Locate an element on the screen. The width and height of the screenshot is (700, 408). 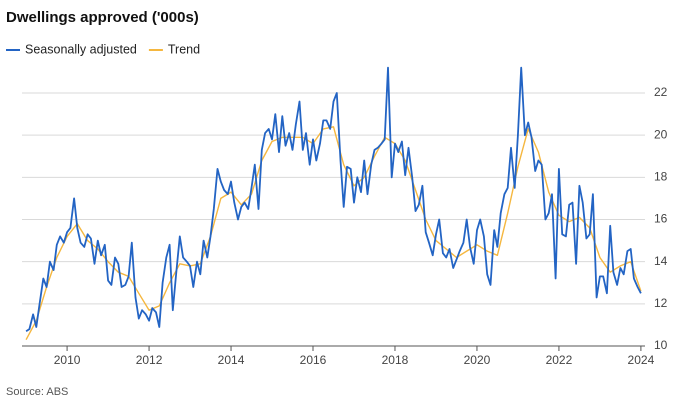
x-tick-label: 2020 is located at coordinates (477, 360).